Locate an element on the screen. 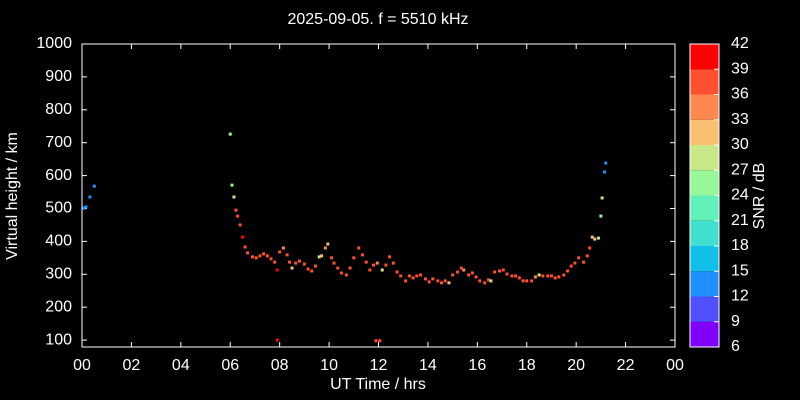 The width and height of the screenshot is (800, 400). colorbar-tick-label: 15 is located at coordinates (740, 270).